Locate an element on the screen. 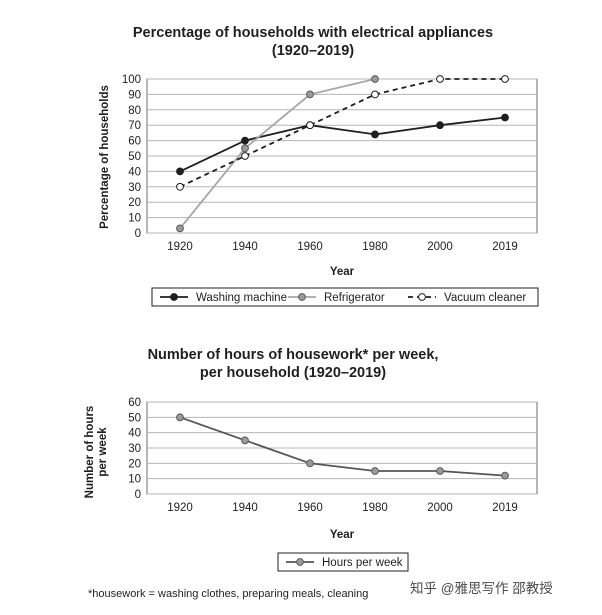 Image resolution: width=602 pixels, height=615 pixels. chart1-x-axis-title: Year is located at coordinates (342, 272).